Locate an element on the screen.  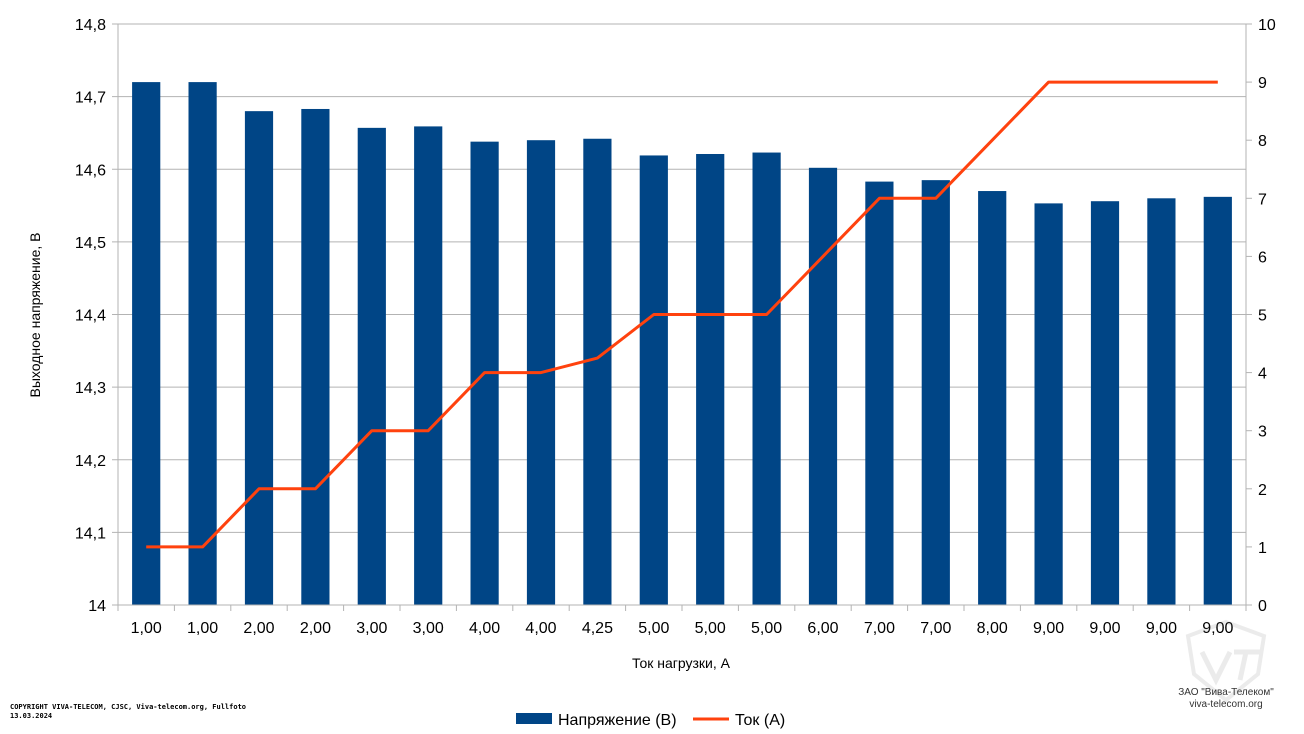
y-tick-label: 14,5 is located at coordinates (90, 243).